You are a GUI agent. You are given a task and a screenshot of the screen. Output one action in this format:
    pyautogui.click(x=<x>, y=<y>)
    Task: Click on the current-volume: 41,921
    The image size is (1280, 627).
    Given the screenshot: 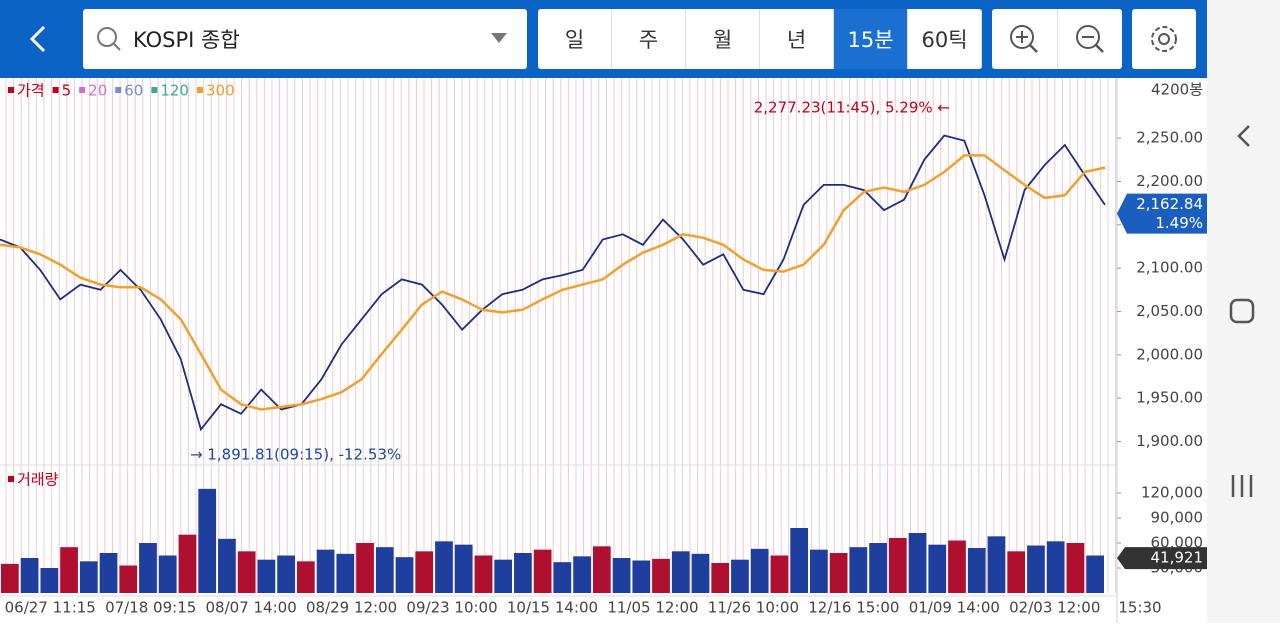 What is the action you would take?
    pyautogui.click(x=1177, y=558)
    